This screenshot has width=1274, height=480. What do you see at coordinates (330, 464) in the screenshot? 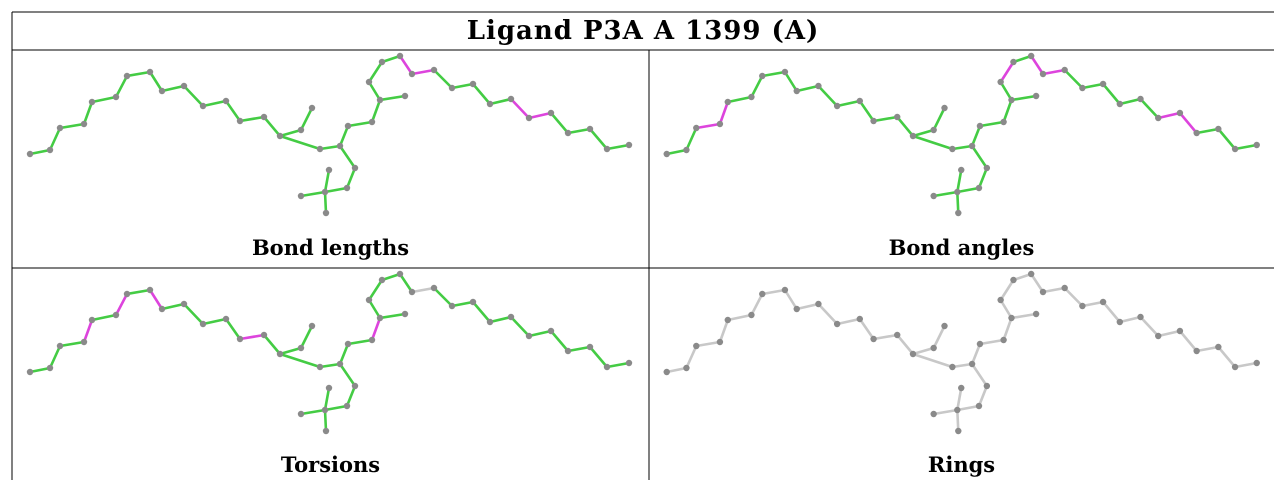
I see `caption-torsions: Torsions` at bounding box center [330, 464].